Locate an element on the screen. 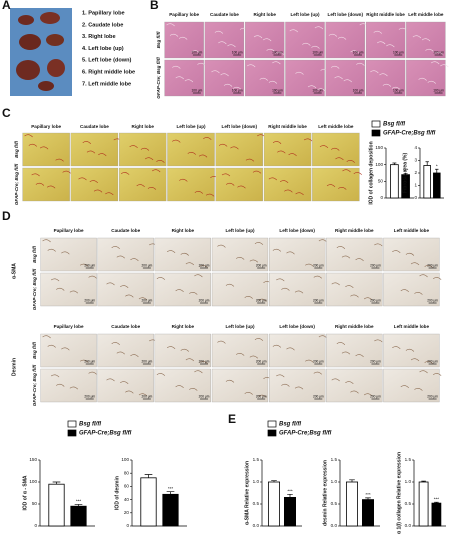 This screenshot has width=450, height=550. y-axis-label: α 1(I) collagen Relative expression is located at coordinates (399, 493).